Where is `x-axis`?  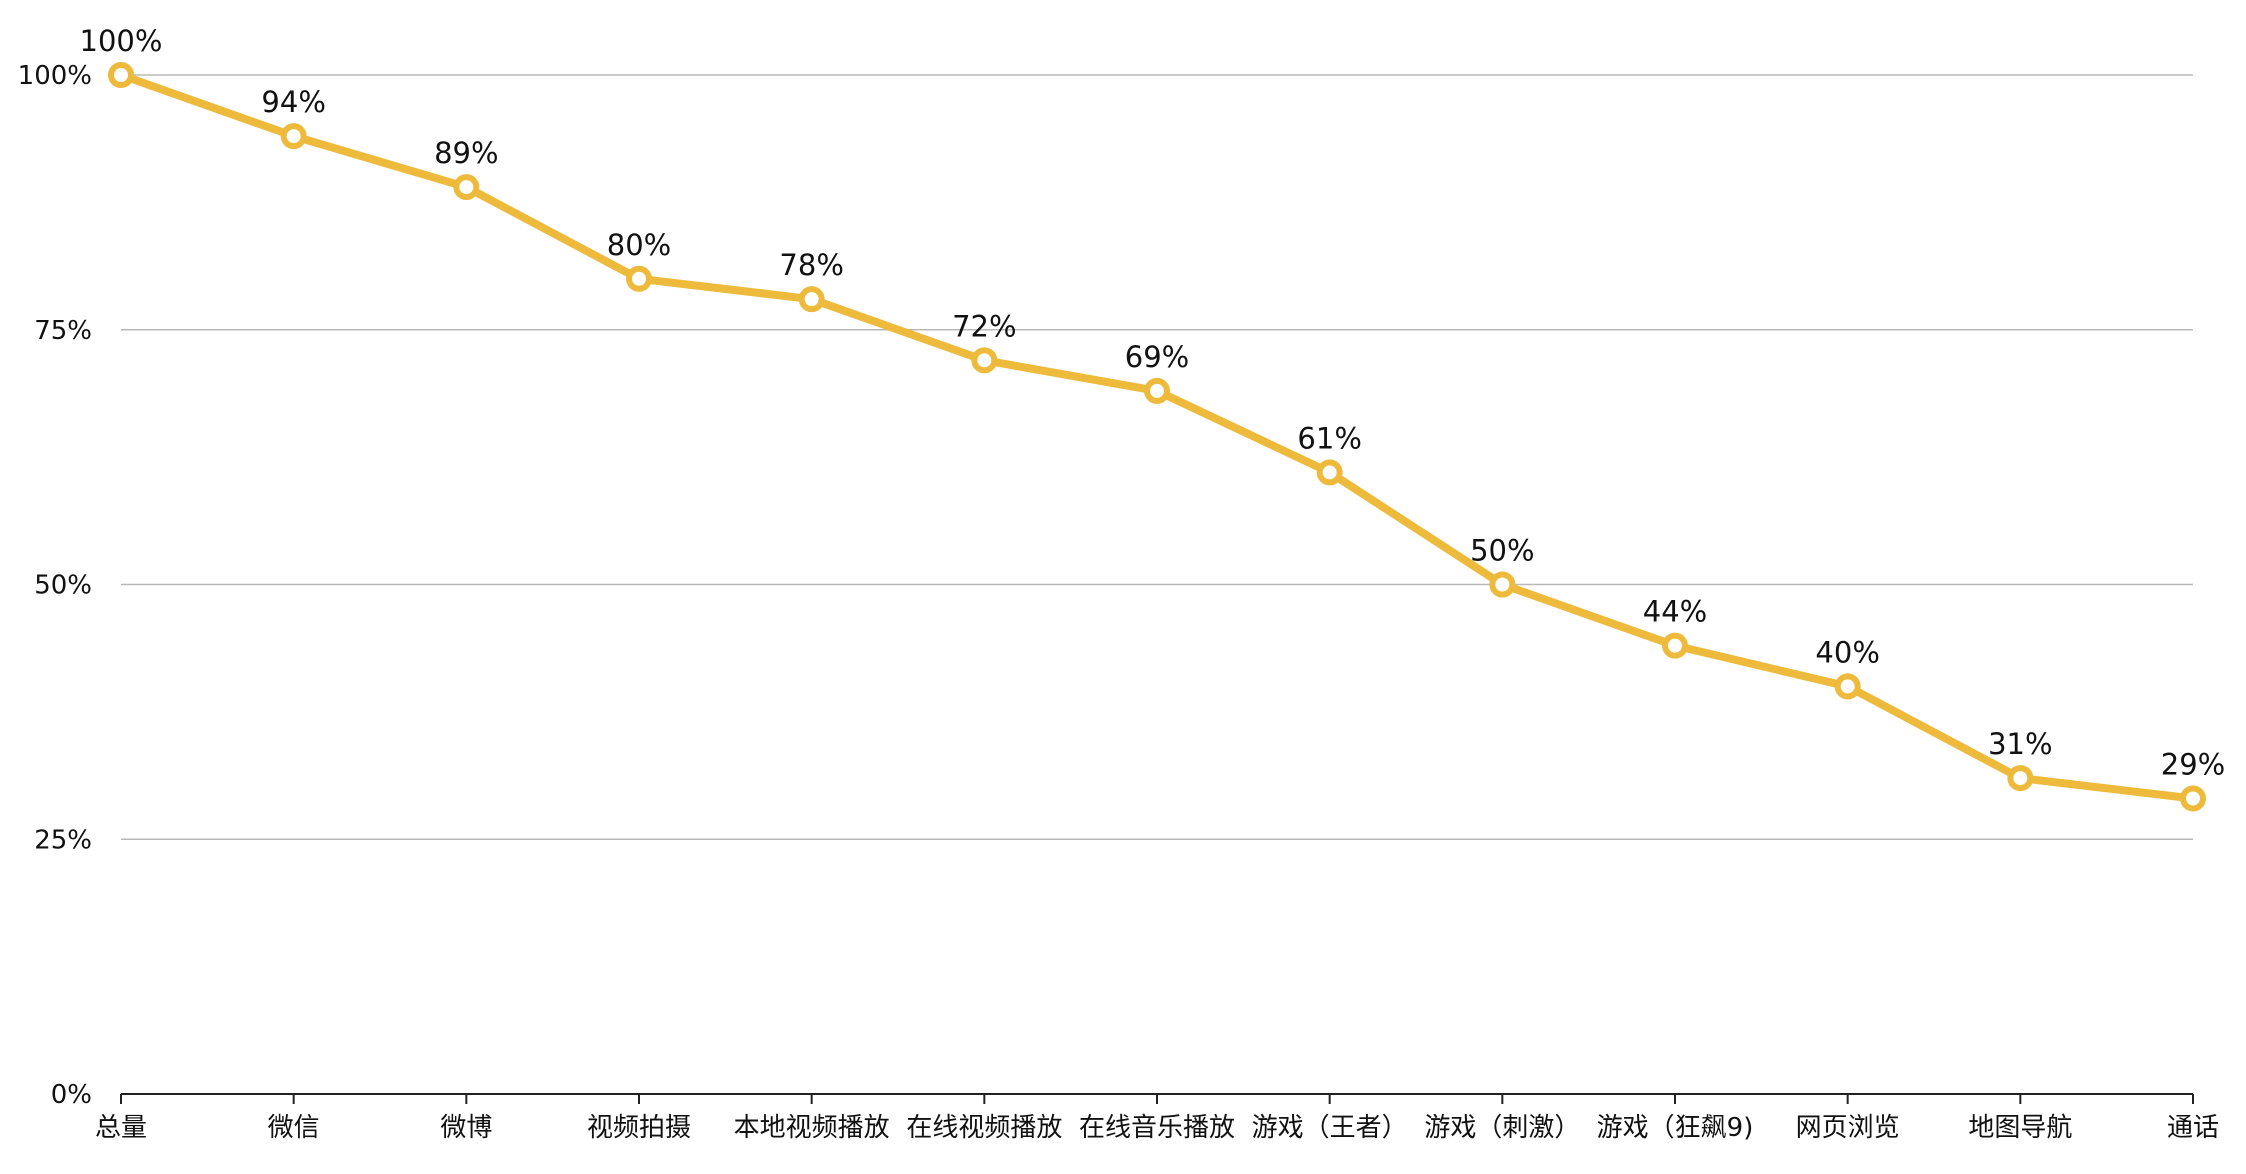 x-axis is located at coordinates (1157, 1098).